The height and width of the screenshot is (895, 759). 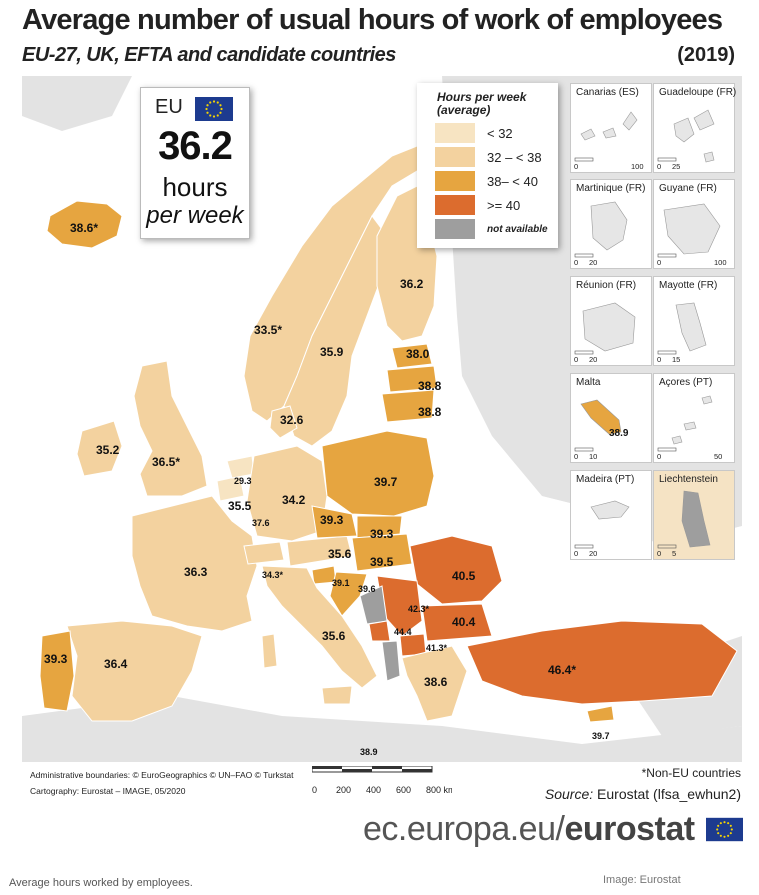 I want to click on inset-map: 0 50 Açores (PT), so click(x=694, y=418).